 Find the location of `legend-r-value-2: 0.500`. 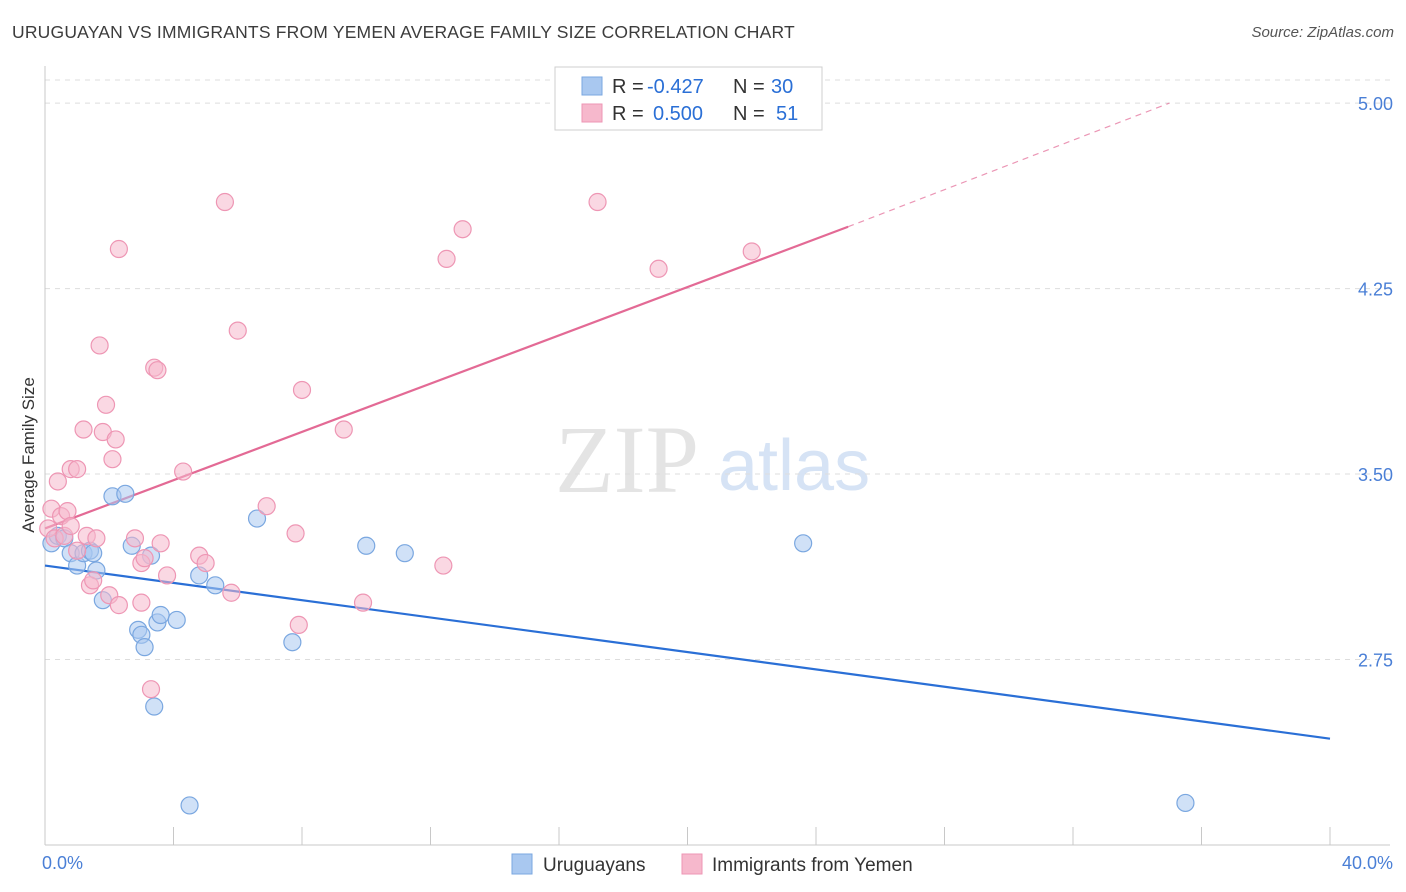

legend-r-value-2: 0.500 is located at coordinates (678, 114).